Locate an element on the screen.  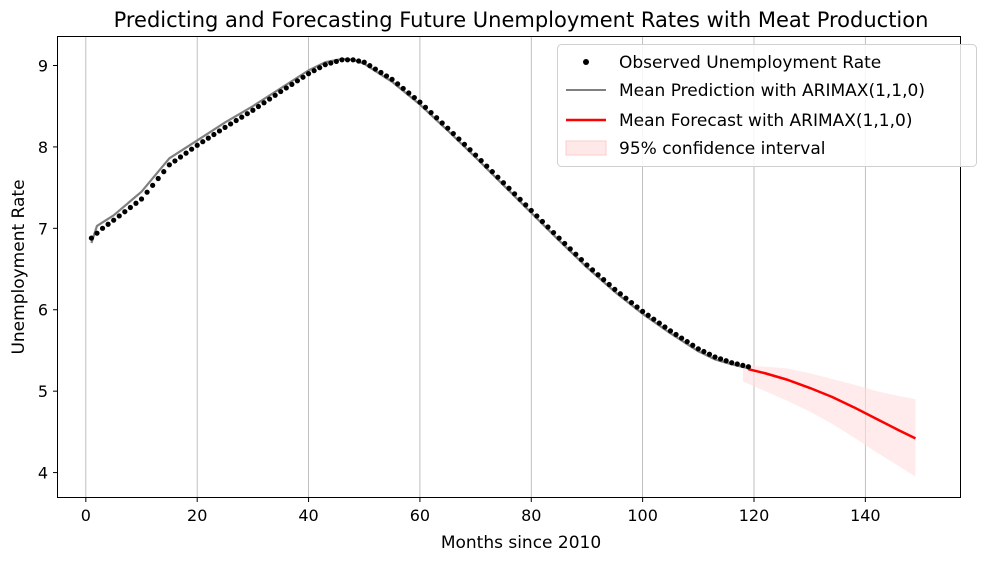
confidence-band is located at coordinates (829, 421).